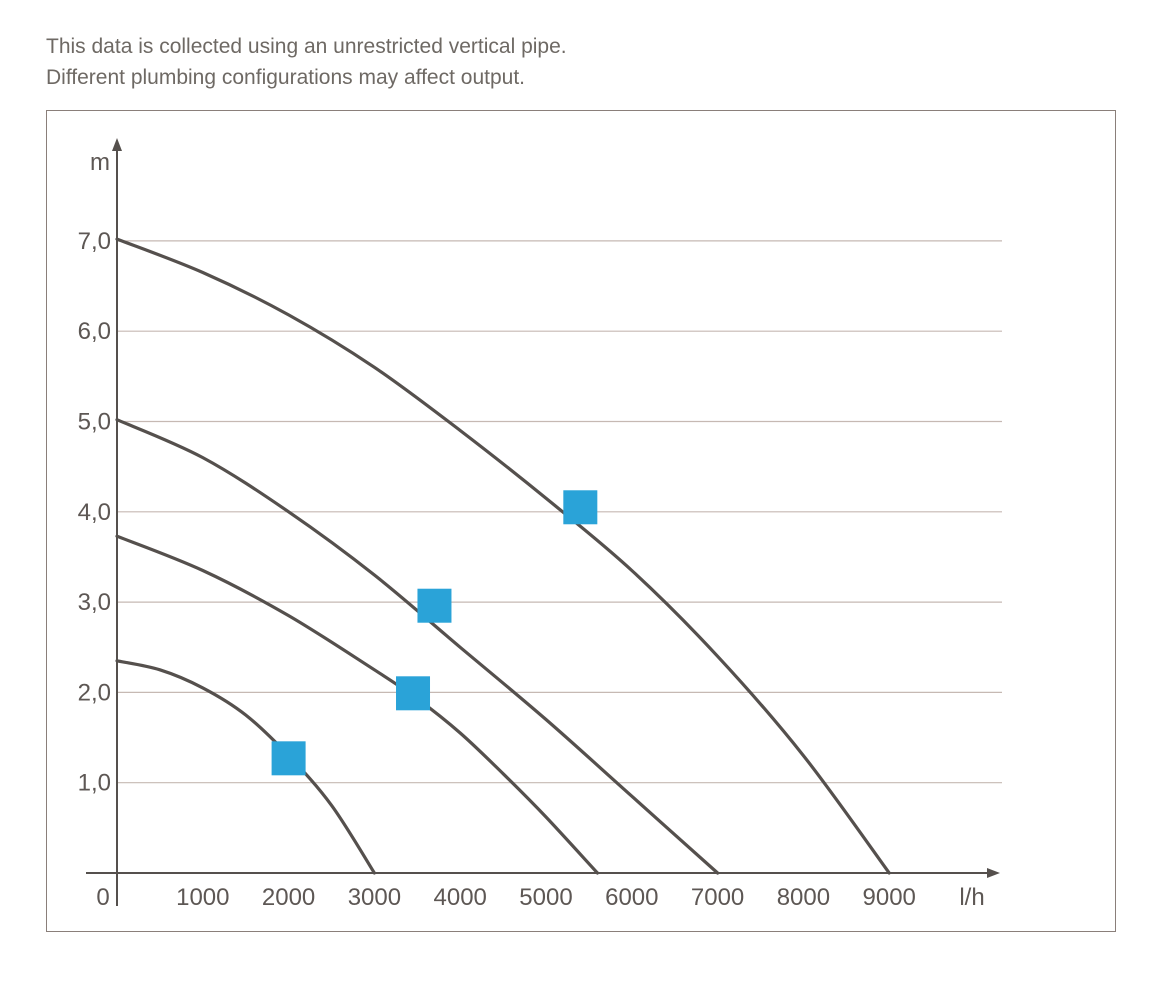  Describe the element at coordinates (460, 897) in the screenshot. I see `x-tick-label: 4000` at that location.